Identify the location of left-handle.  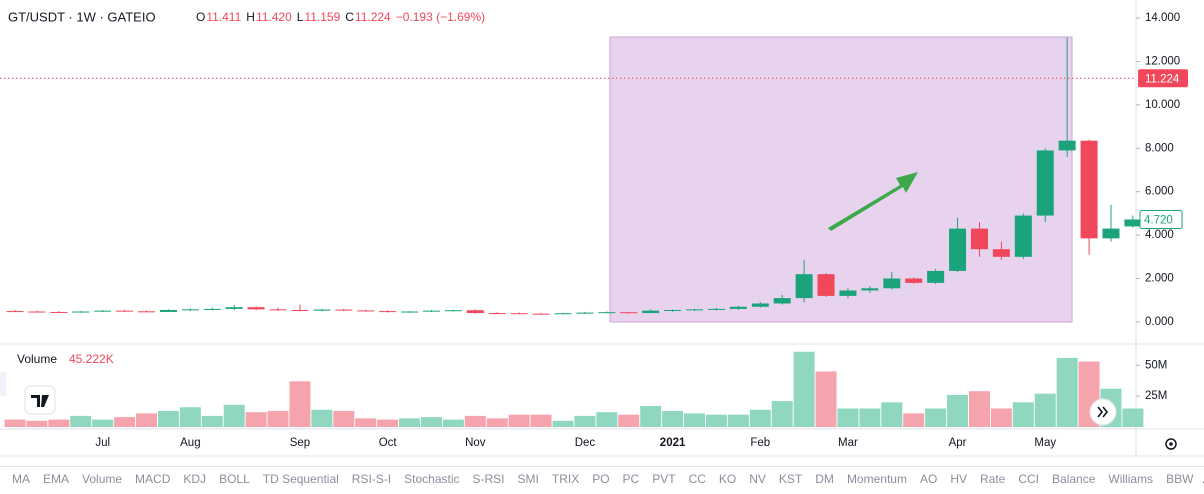
(3, 384).